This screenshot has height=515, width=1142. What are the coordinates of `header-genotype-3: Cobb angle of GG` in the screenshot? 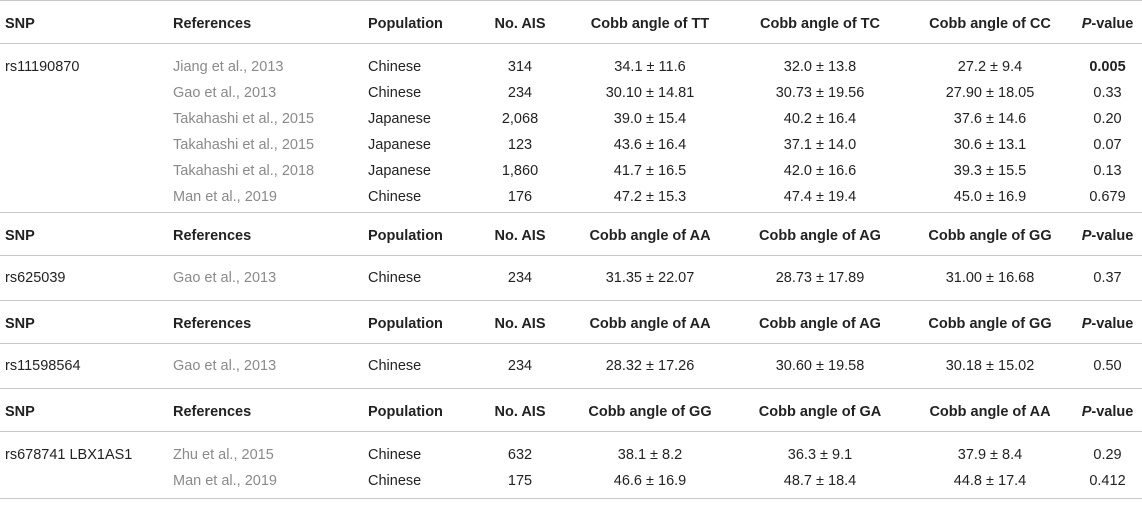 It's located at (990, 324).